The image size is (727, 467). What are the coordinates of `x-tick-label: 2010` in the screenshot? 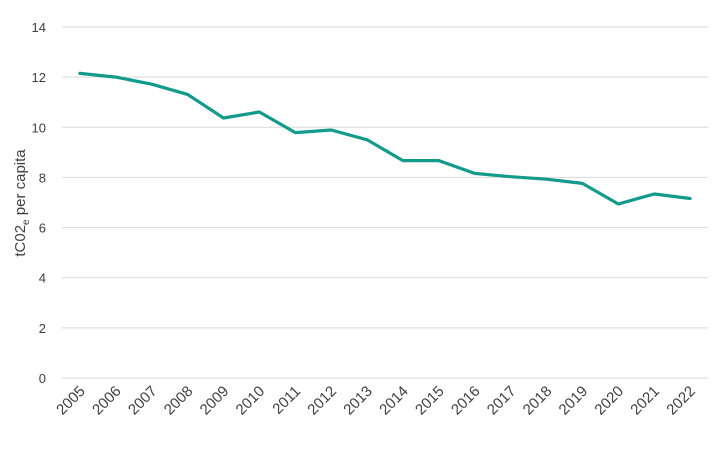 It's located at (251, 401).